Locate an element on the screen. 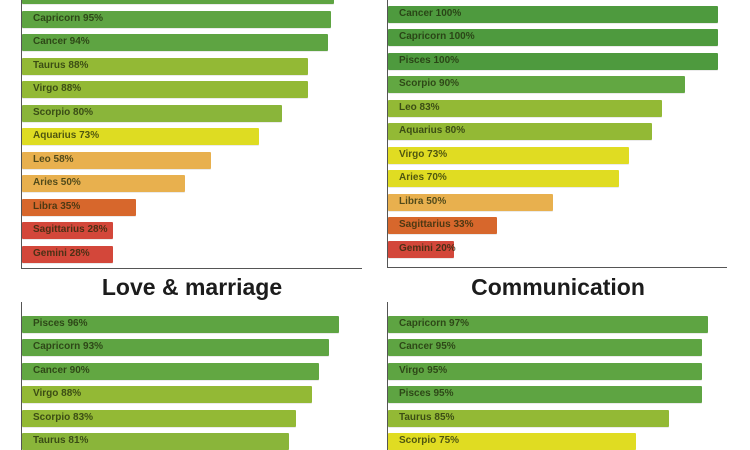  bar-label: Leo 83% is located at coordinates (419, 107).